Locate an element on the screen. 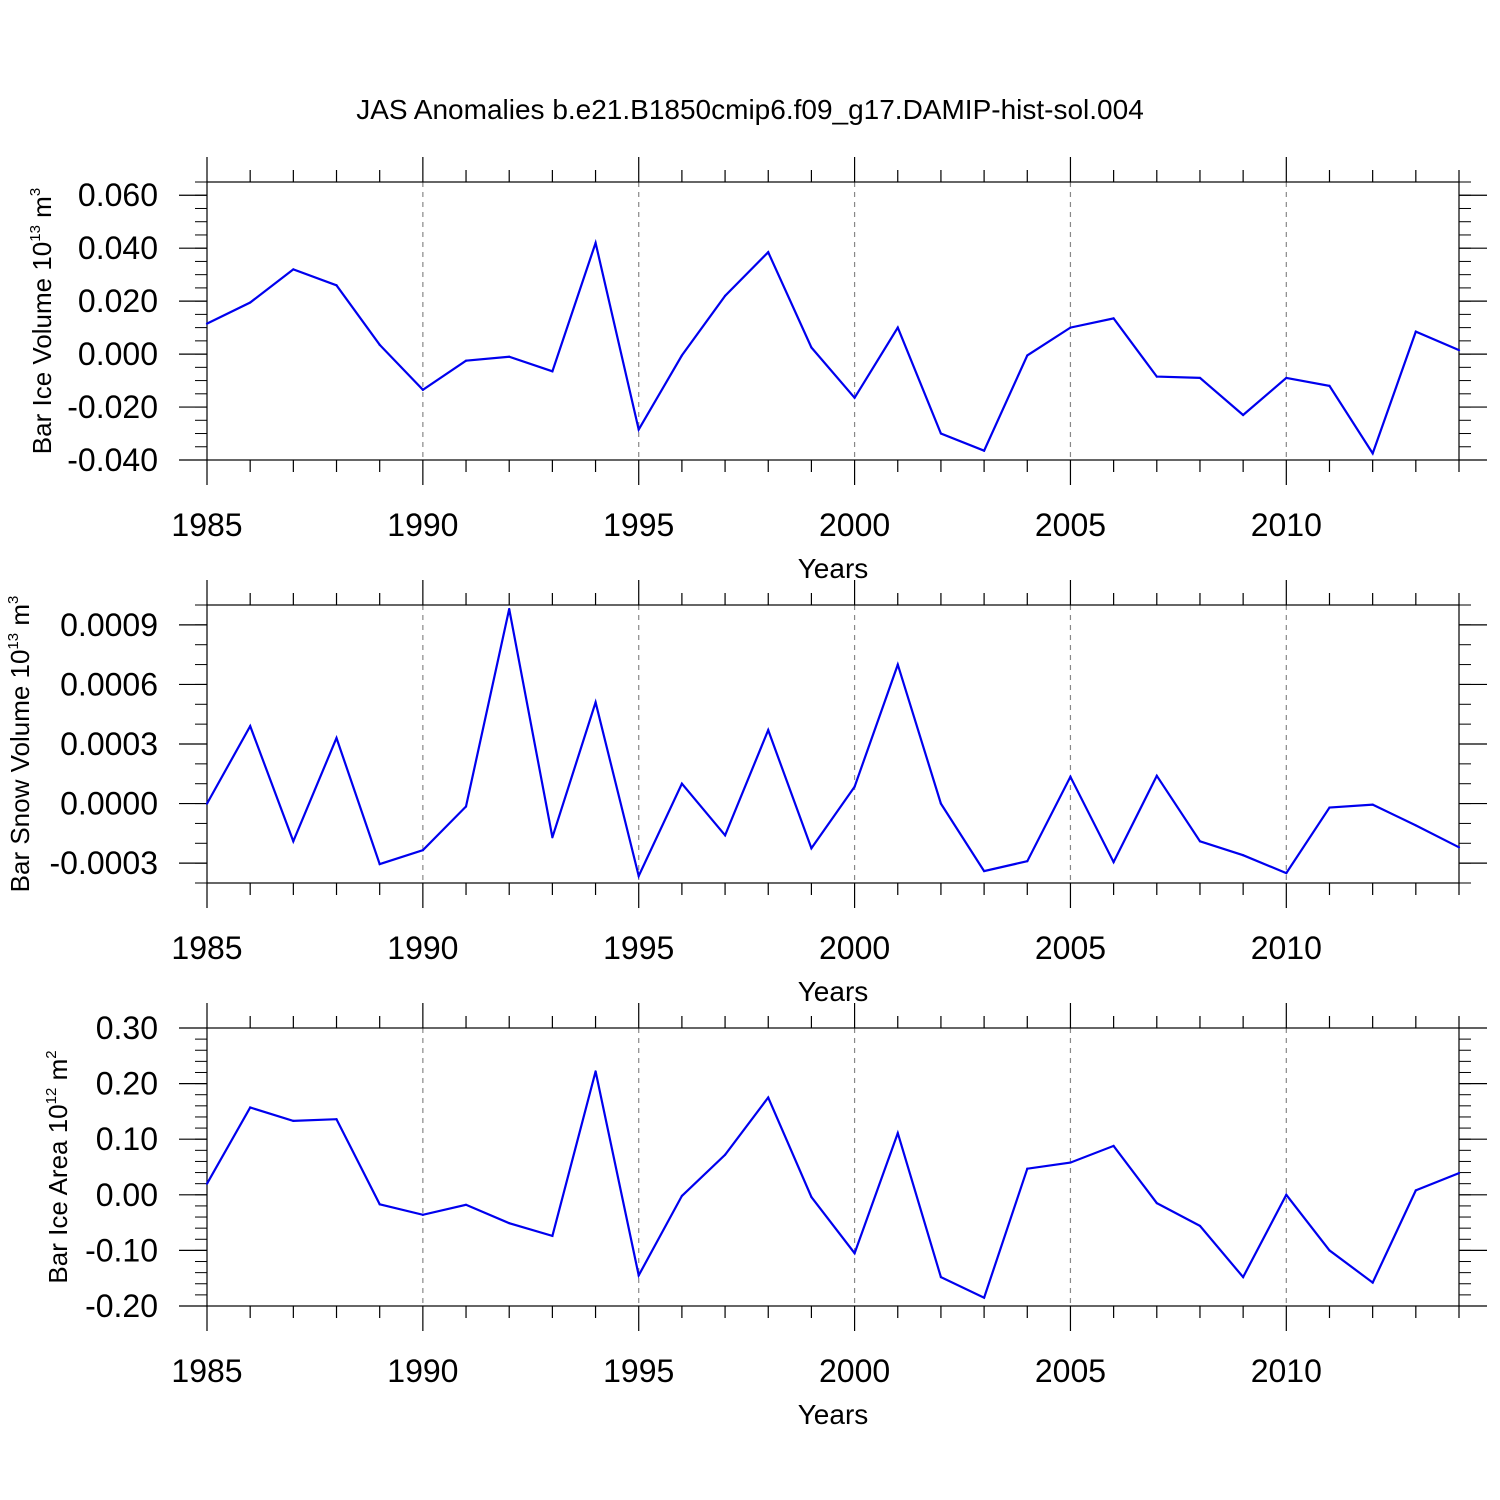 The image size is (1500, 1500). series-line is located at coordinates (833, 347).